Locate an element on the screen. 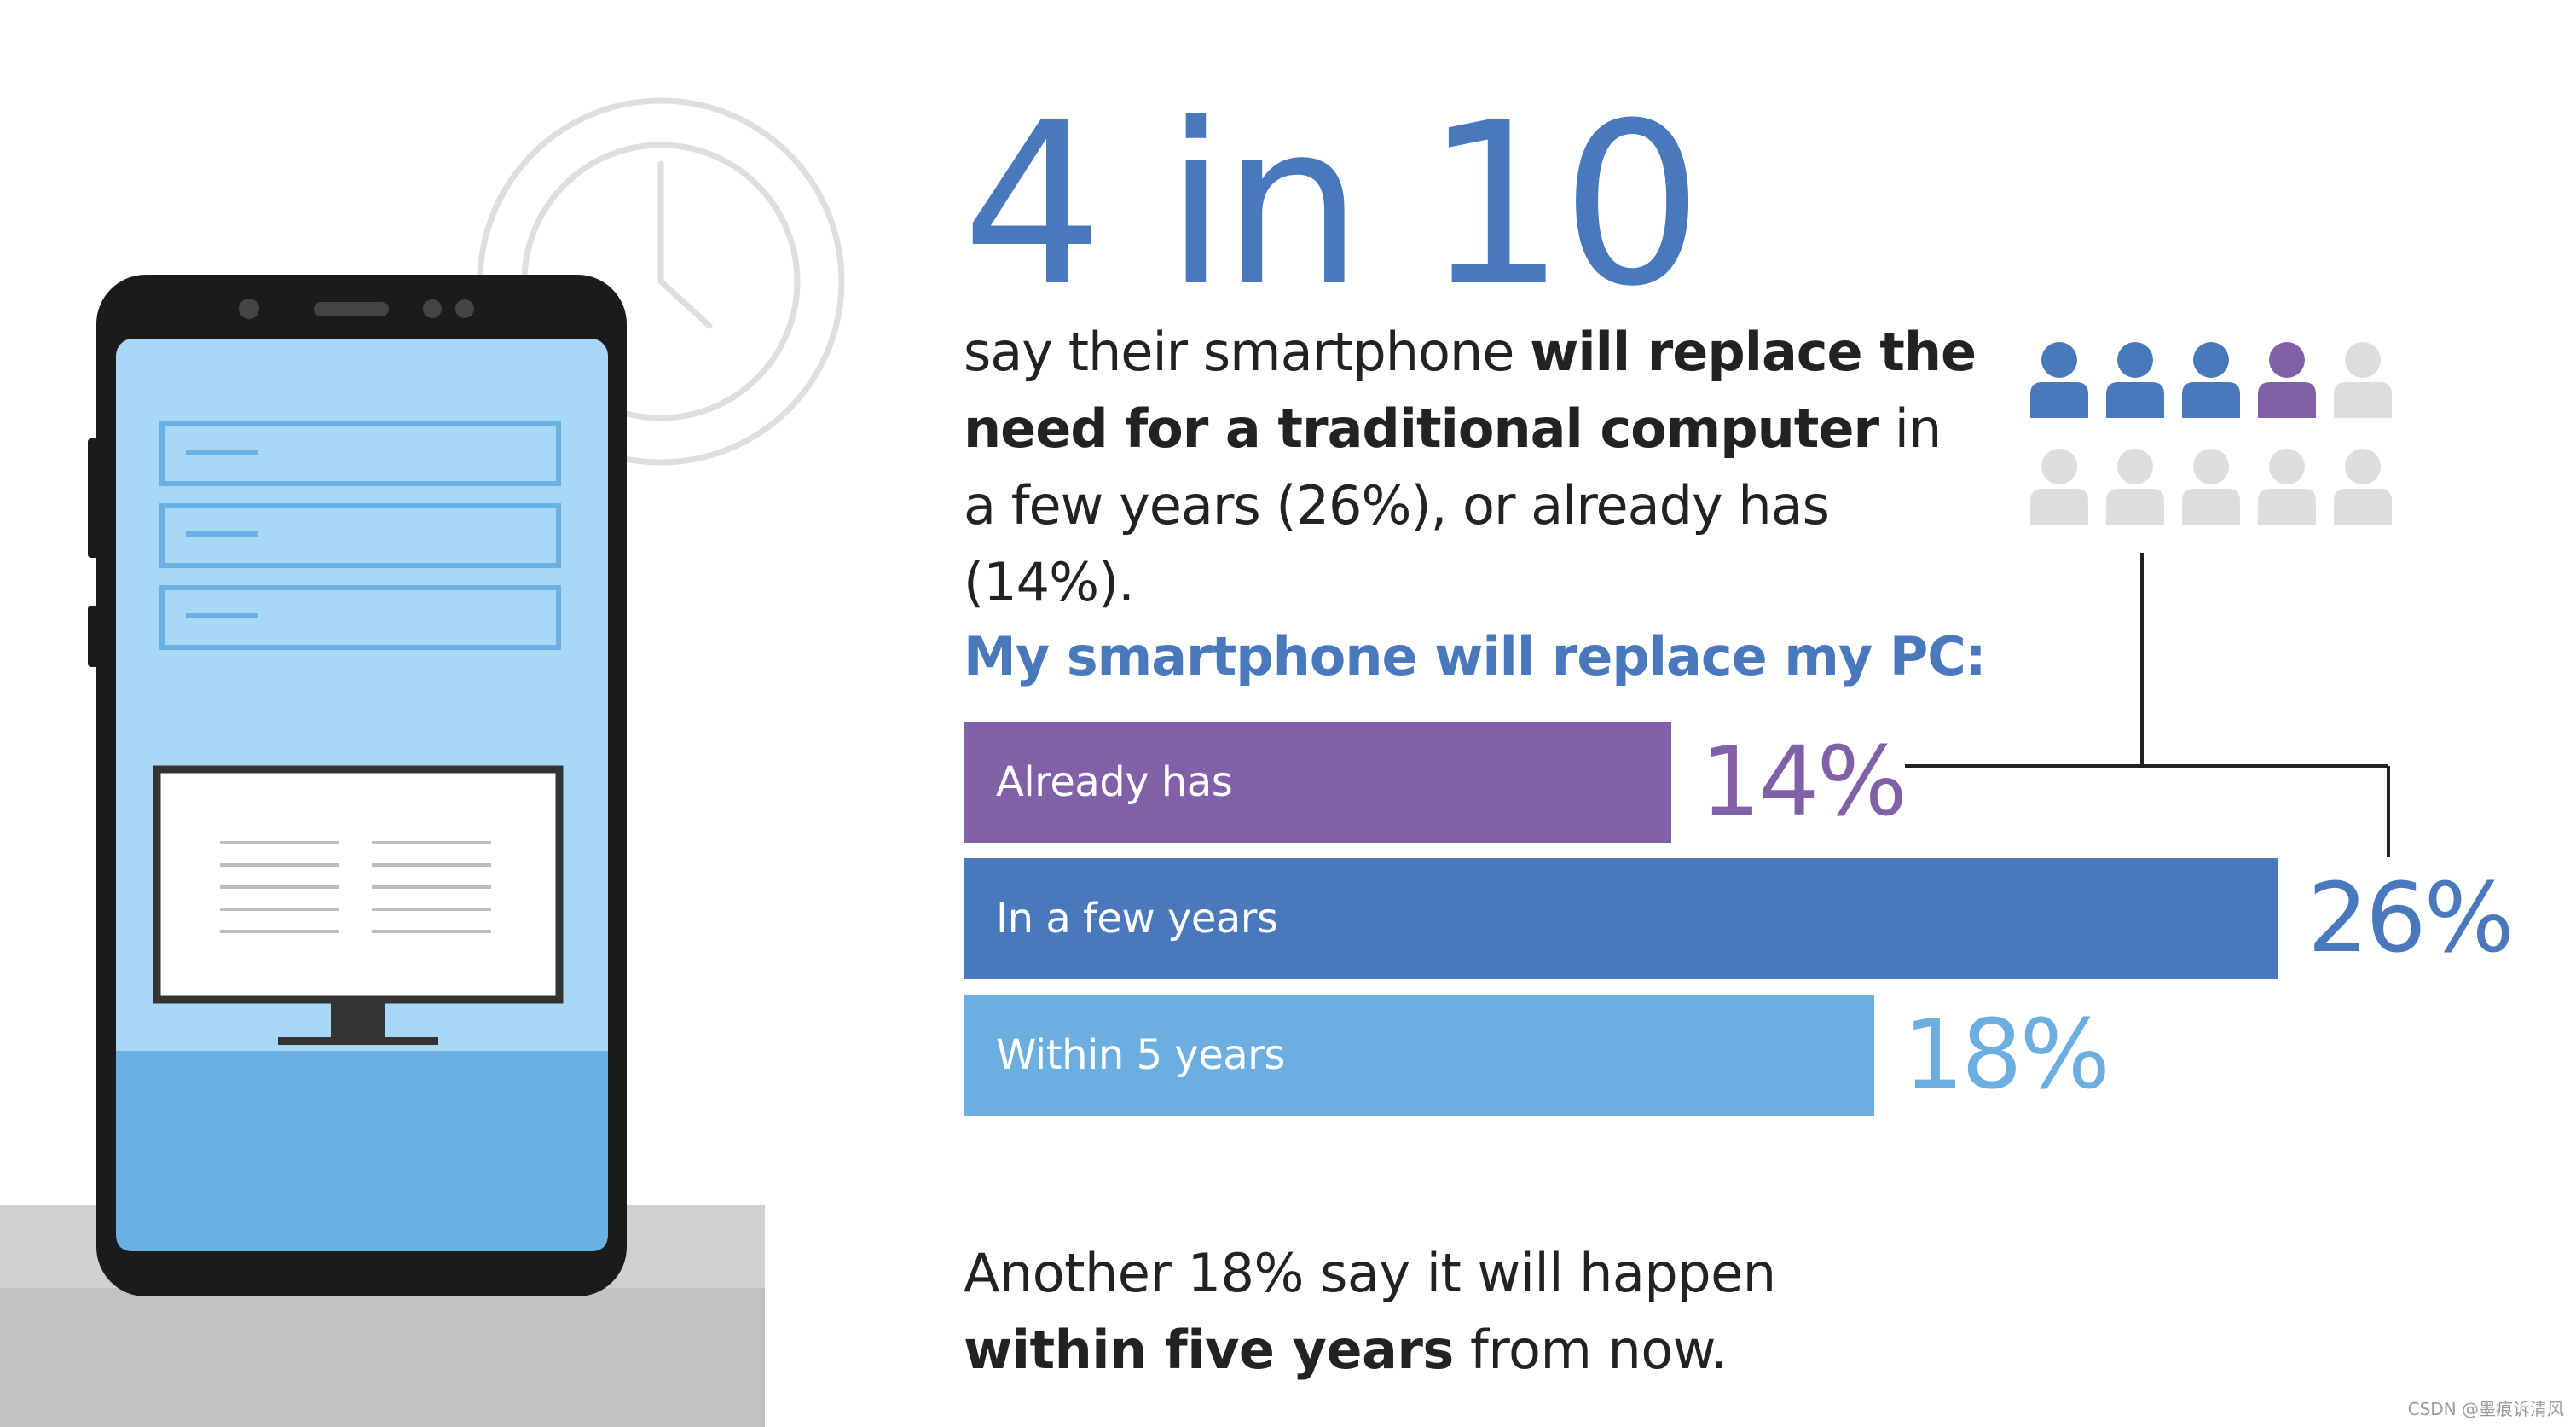  footer-line-1: Another 18% say it will happen is located at coordinates (1370, 1273).